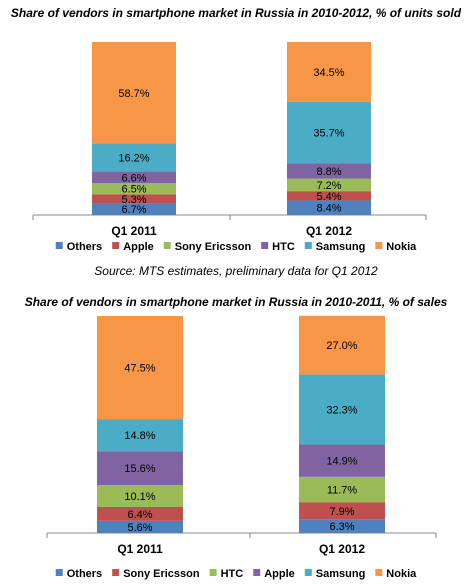 Image resolution: width=472 pixels, height=586 pixels. I want to click on data-label: 27.0%, so click(341, 346).